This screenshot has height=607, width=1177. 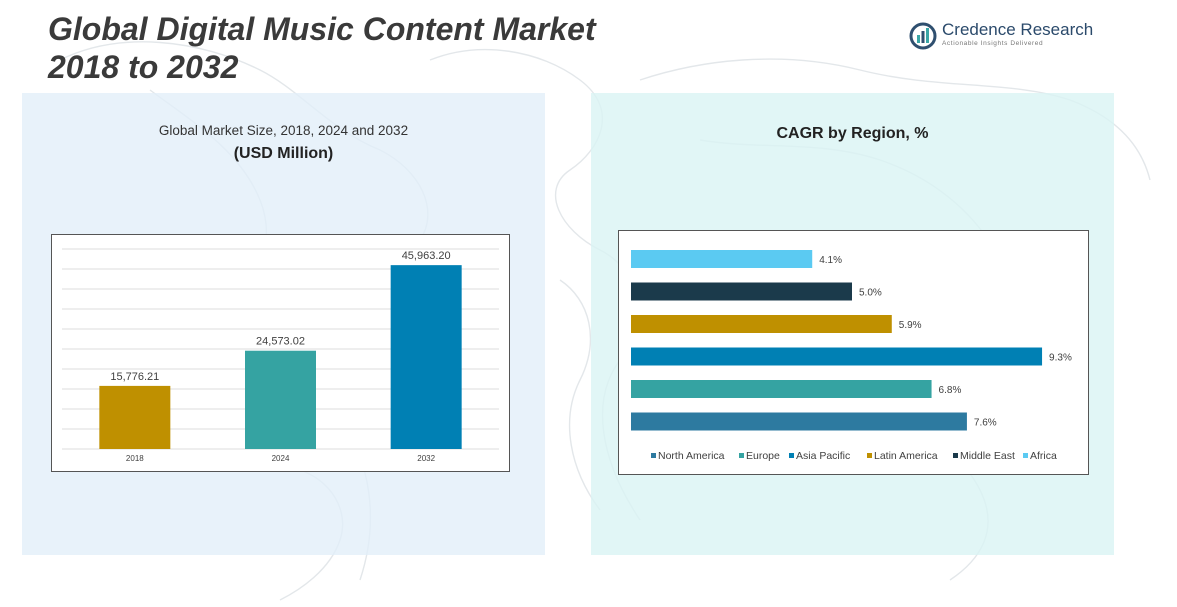 I want to click on brand-tagline: Actionable Insights Delivered, so click(x=993, y=43).